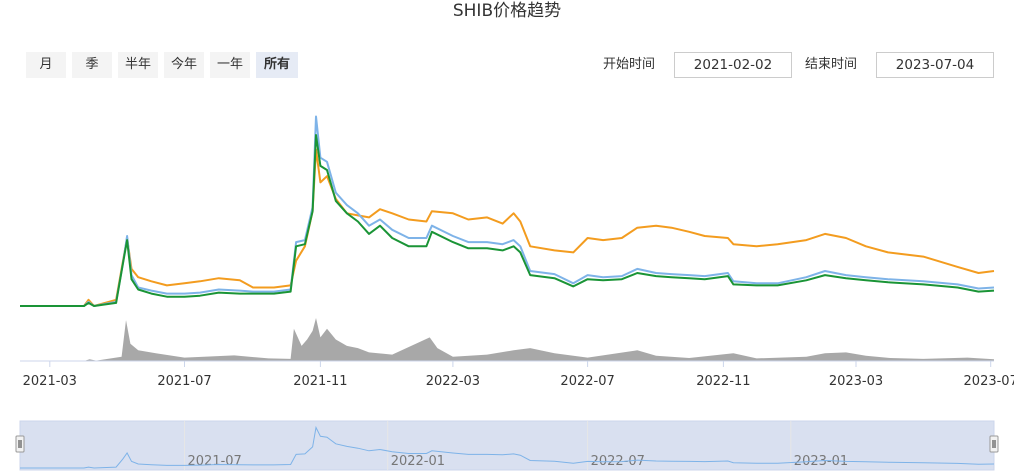  I want to click on start-date-input: 2021-02-02, so click(733, 65).